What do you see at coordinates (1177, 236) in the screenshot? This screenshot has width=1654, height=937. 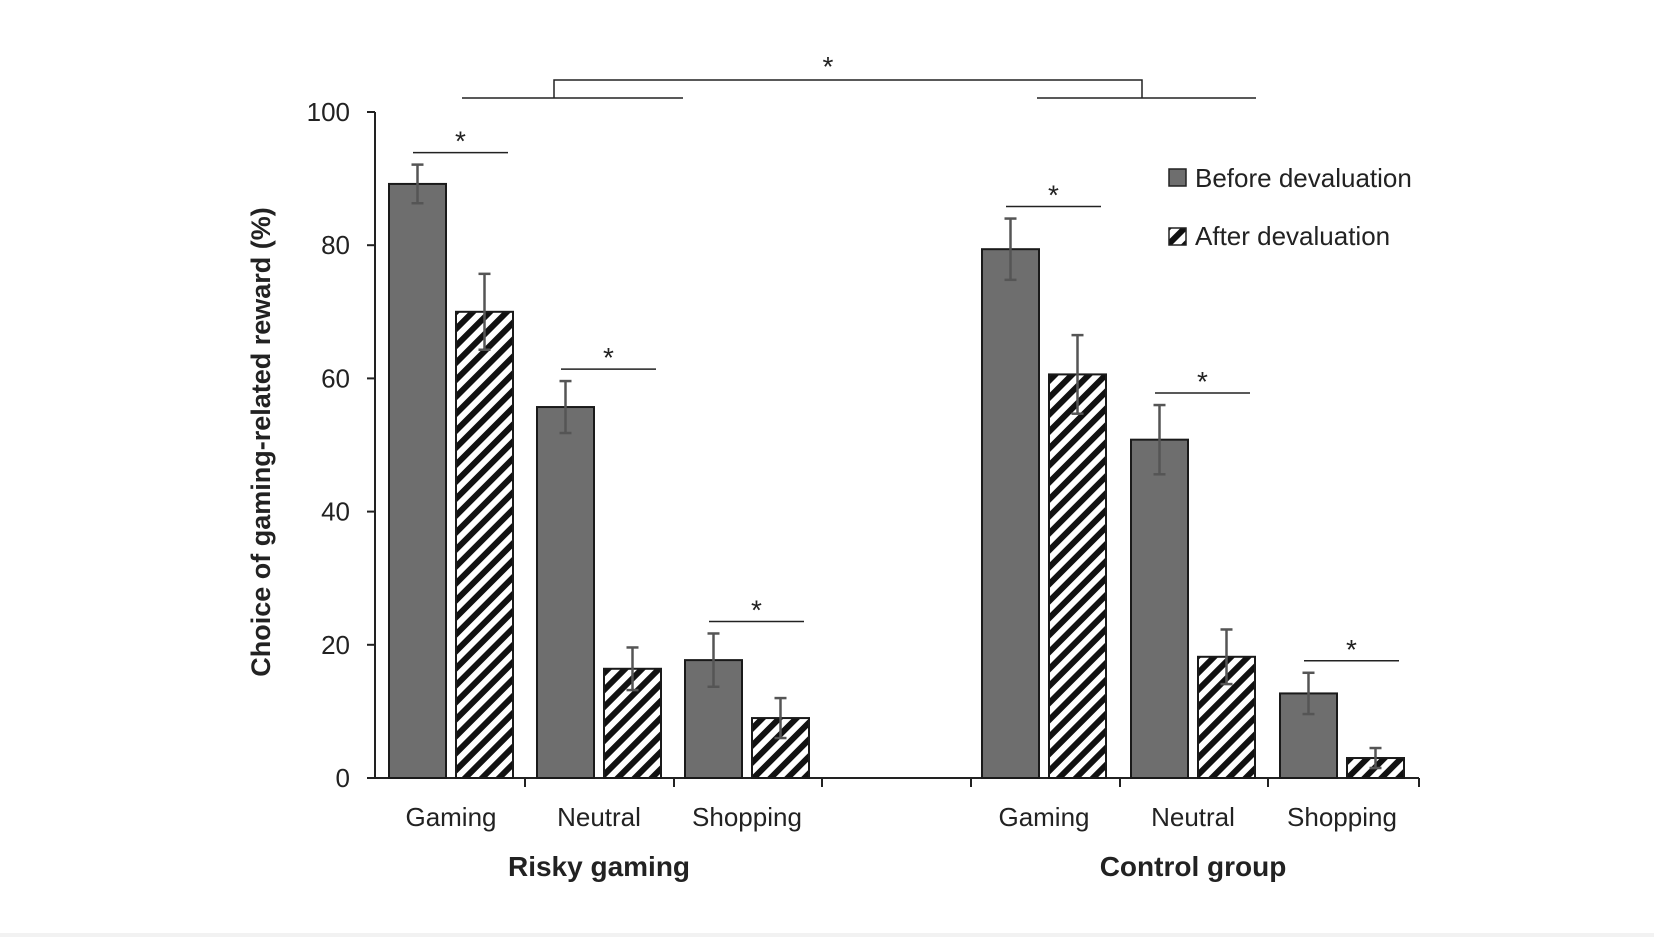 I see `legend-swatch-after` at bounding box center [1177, 236].